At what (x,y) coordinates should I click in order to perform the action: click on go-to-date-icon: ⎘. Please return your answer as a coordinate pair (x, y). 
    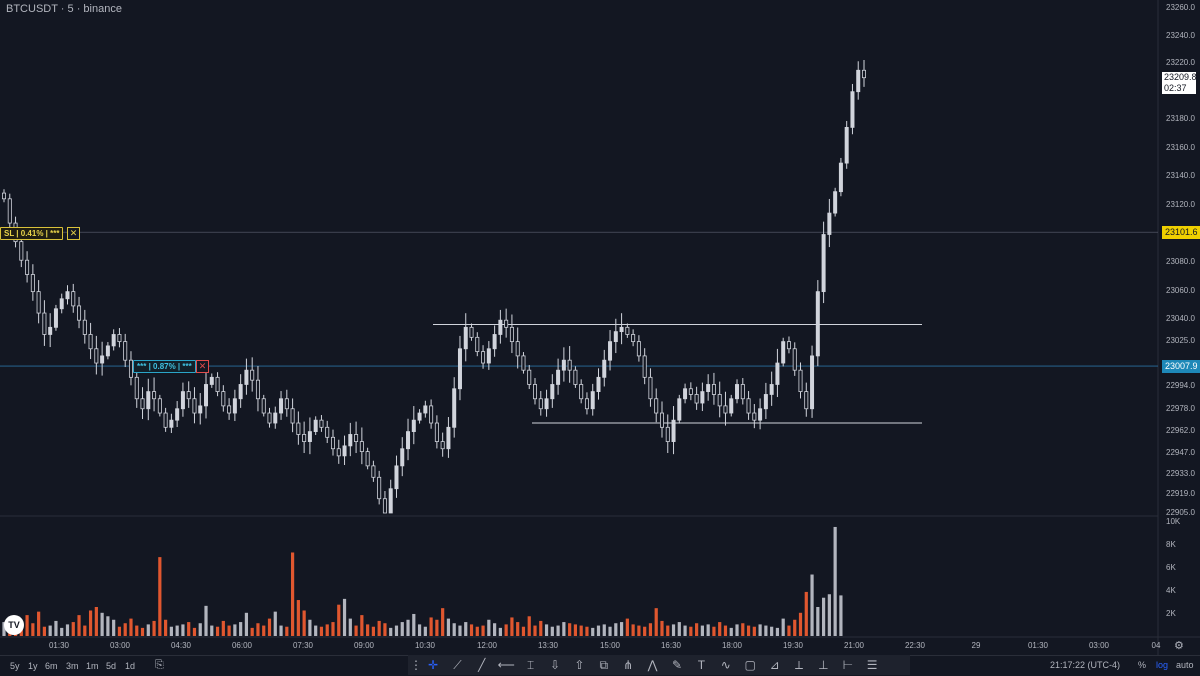
    Looking at the image, I should click on (159, 665).